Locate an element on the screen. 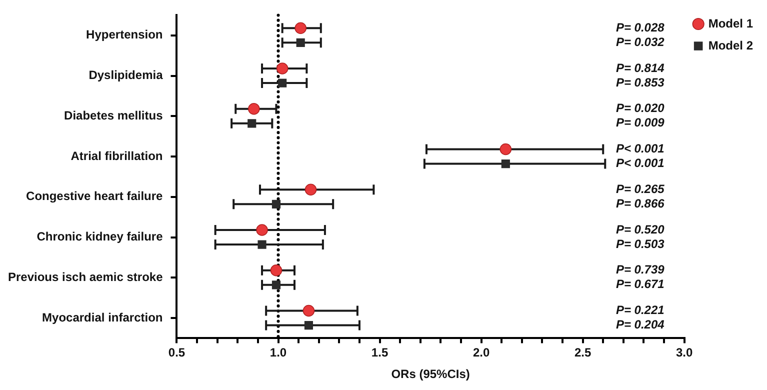 The height and width of the screenshot is (390, 767). annotation: P= 0.520 is located at coordinates (640, 229).